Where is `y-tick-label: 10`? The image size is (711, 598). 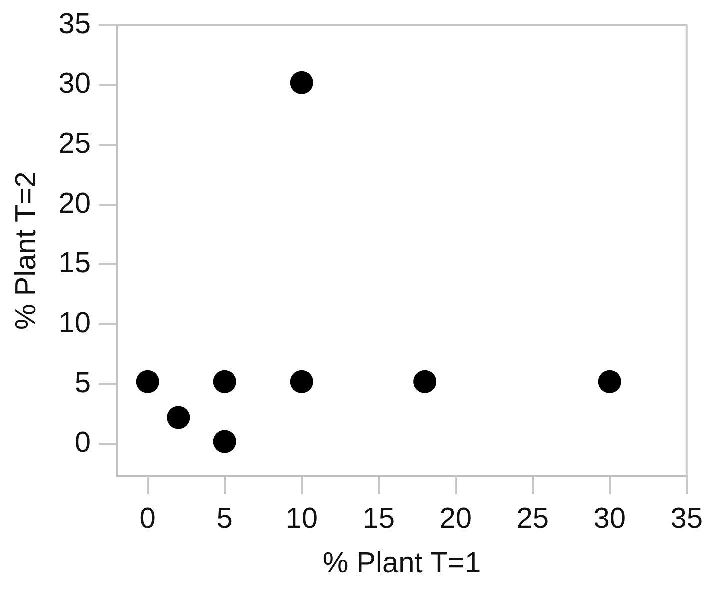 y-tick-label: 10 is located at coordinates (75, 323).